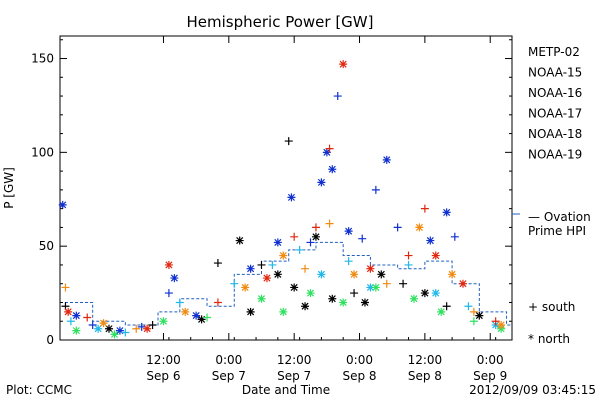  Describe the element at coordinates (46, 246) in the screenshot. I see `y-tick-label: 50` at that location.